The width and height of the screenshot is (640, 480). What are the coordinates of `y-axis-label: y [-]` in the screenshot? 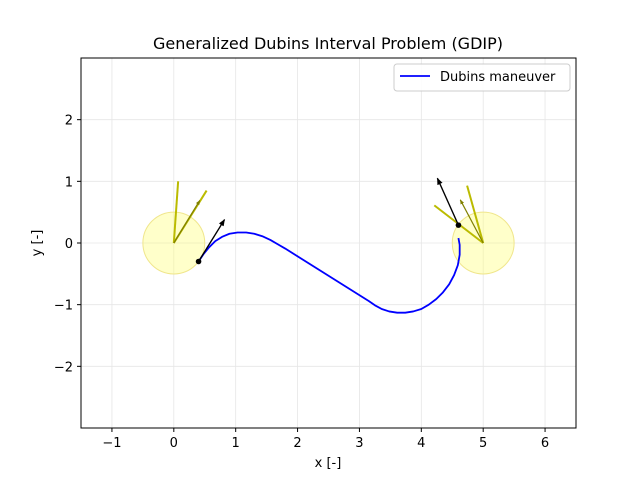 It's located at (37, 243).